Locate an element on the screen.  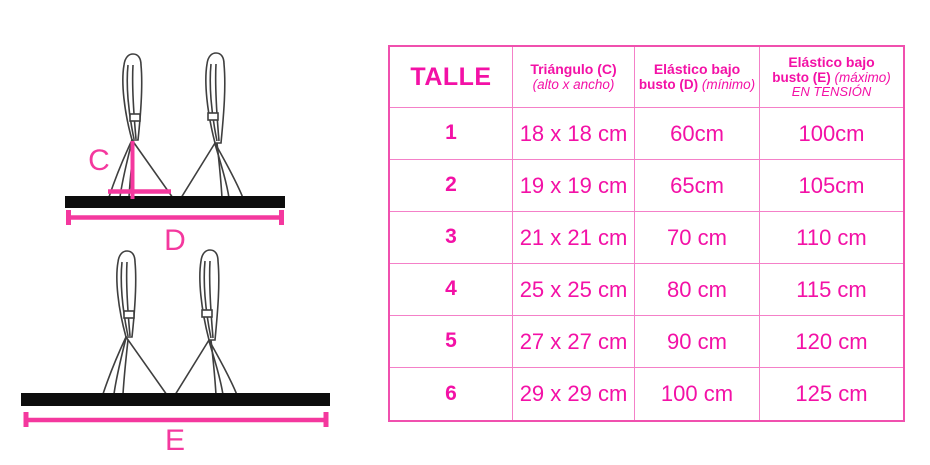
table-row-cell: 18 x 18 cm is located at coordinates (574, 134).